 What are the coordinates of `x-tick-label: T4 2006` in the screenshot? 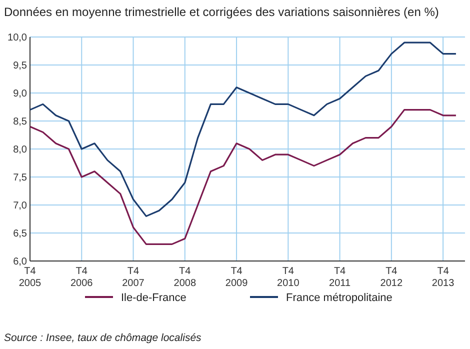 It's located at (82, 277).